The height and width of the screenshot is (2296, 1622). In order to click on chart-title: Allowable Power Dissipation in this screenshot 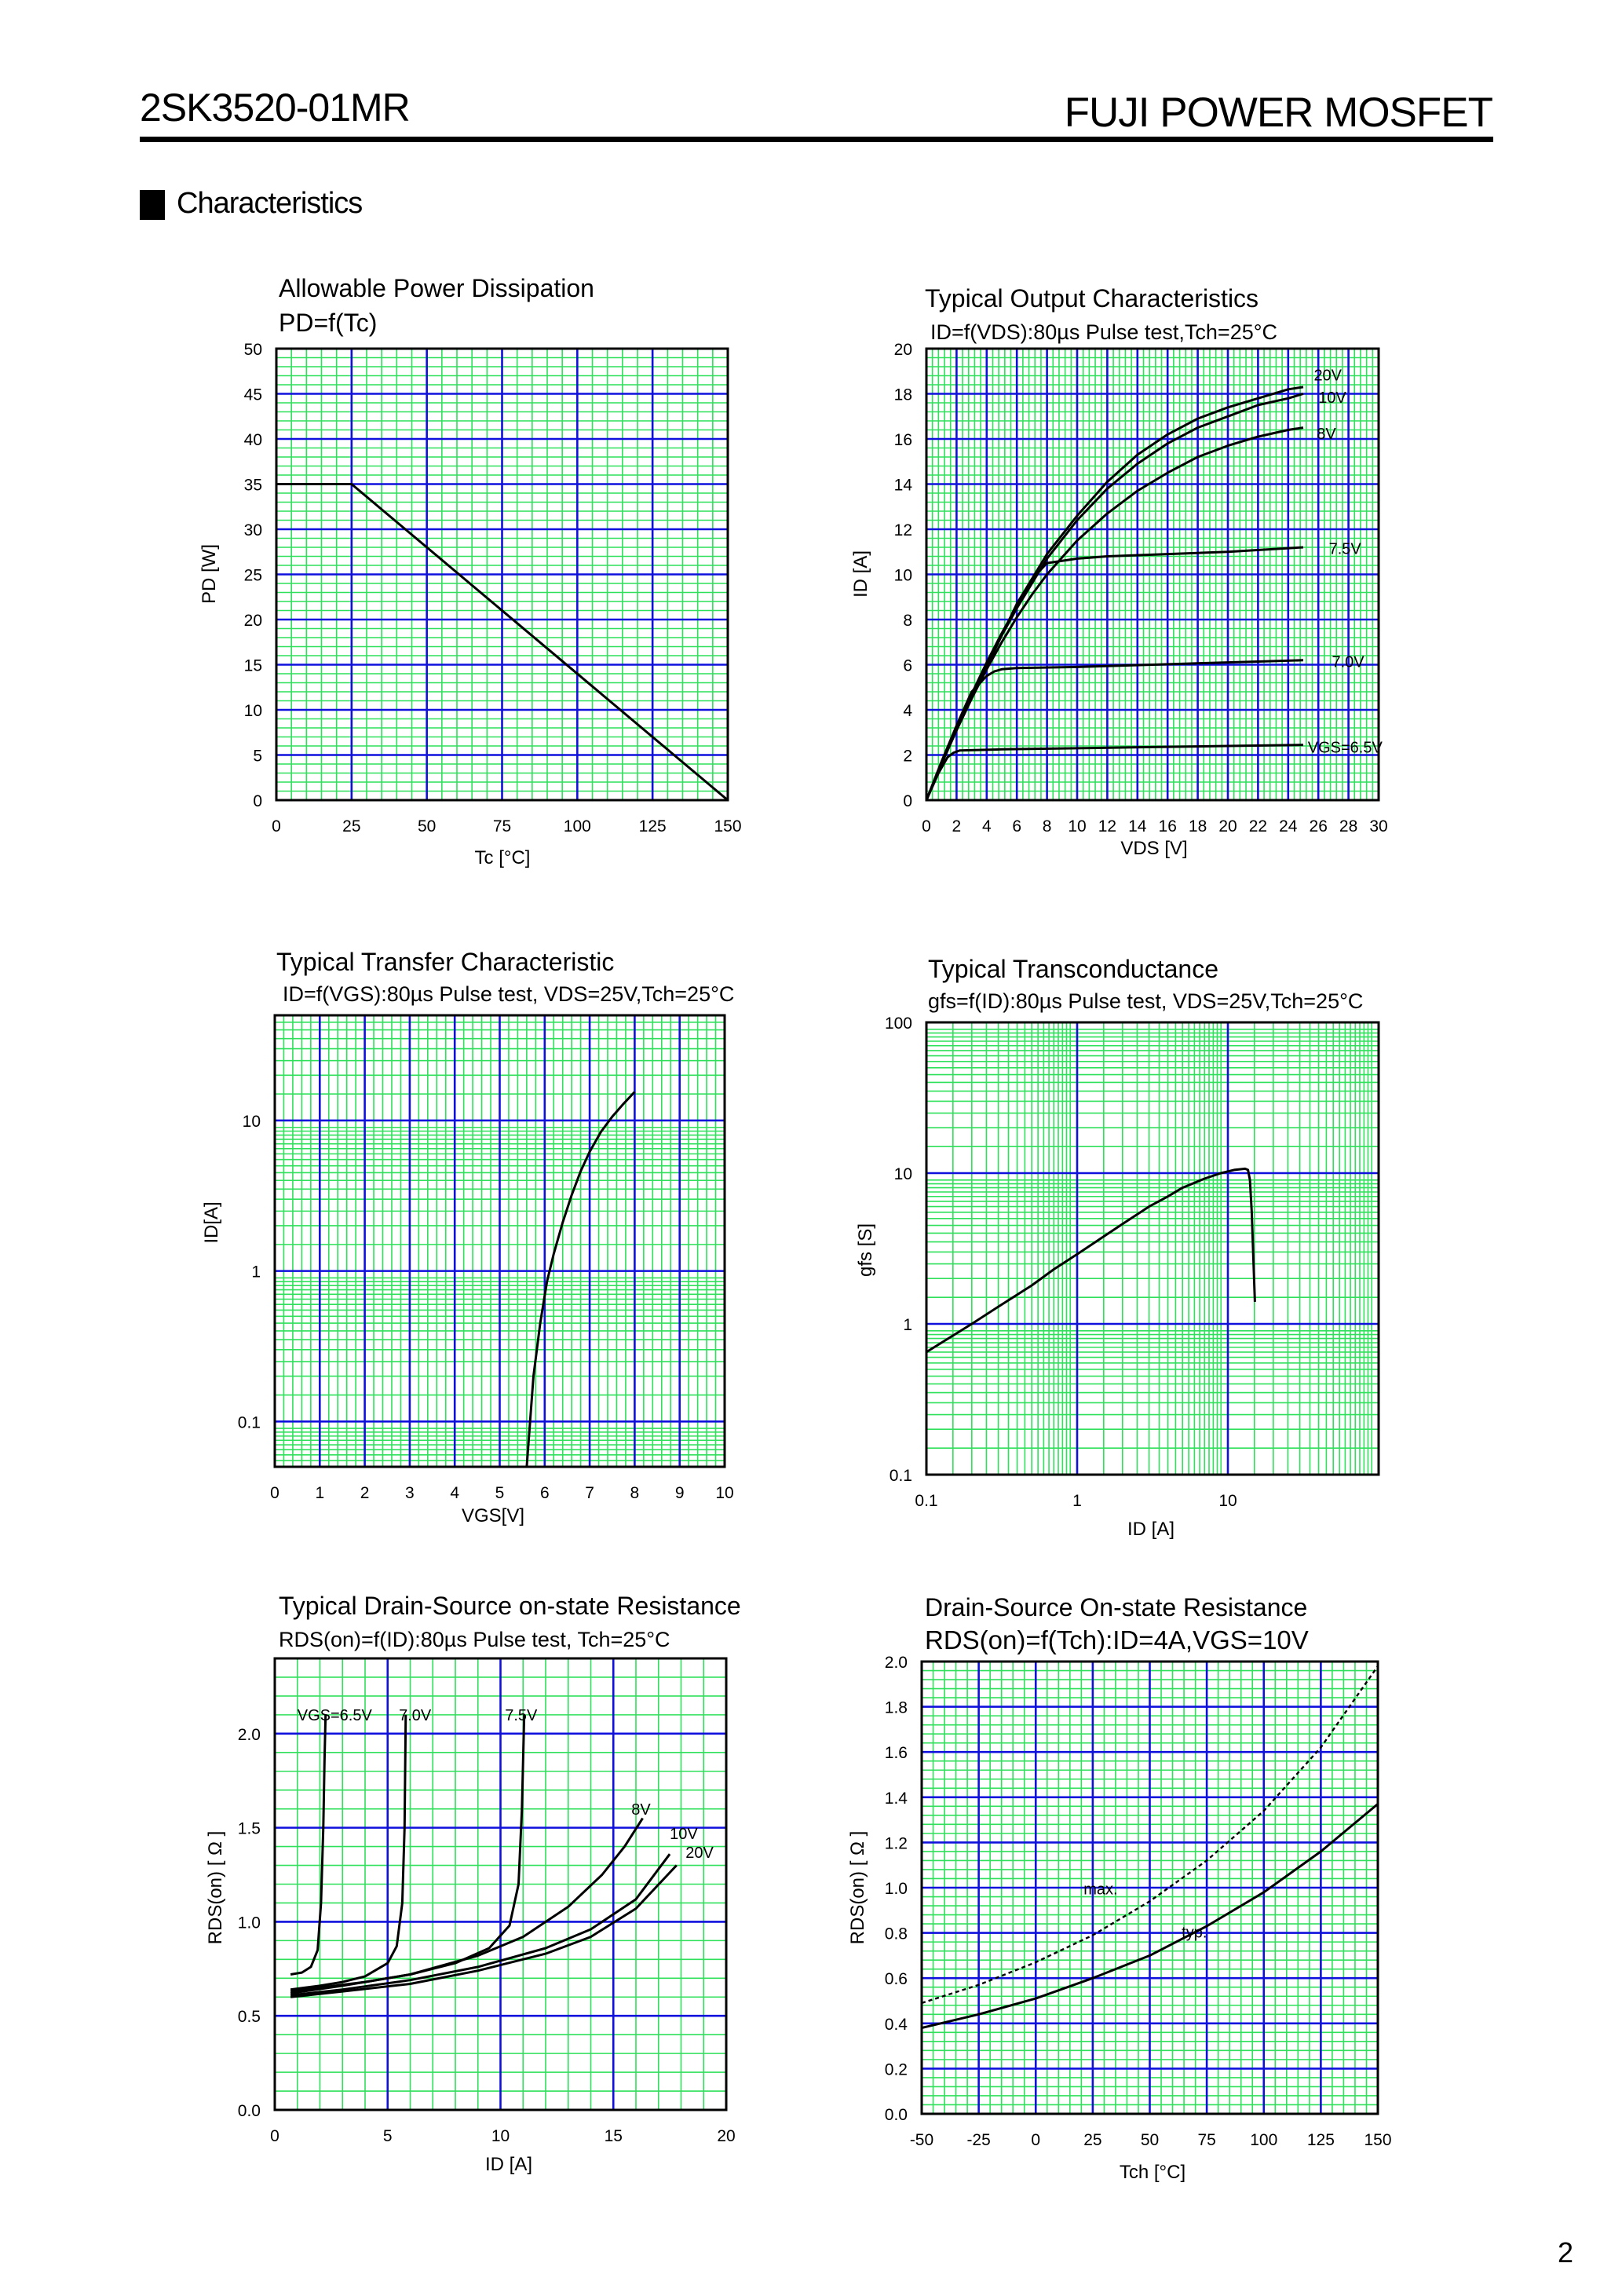, I will do `click(436, 288)`.